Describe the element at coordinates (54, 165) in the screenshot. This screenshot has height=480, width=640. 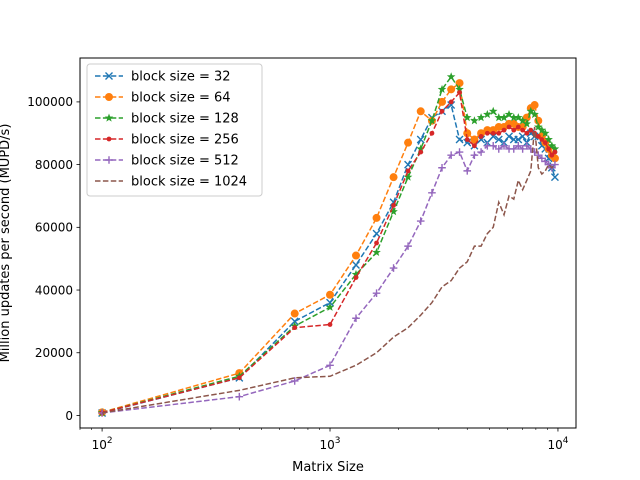
I see `y-tick-label: 80000` at that location.